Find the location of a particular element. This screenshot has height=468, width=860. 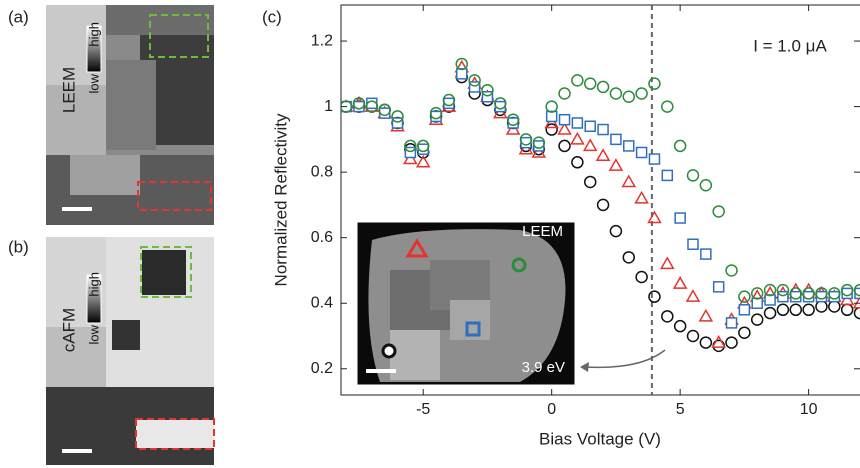

y-axis-title: Normalized Reflectivity is located at coordinates (280, 199).